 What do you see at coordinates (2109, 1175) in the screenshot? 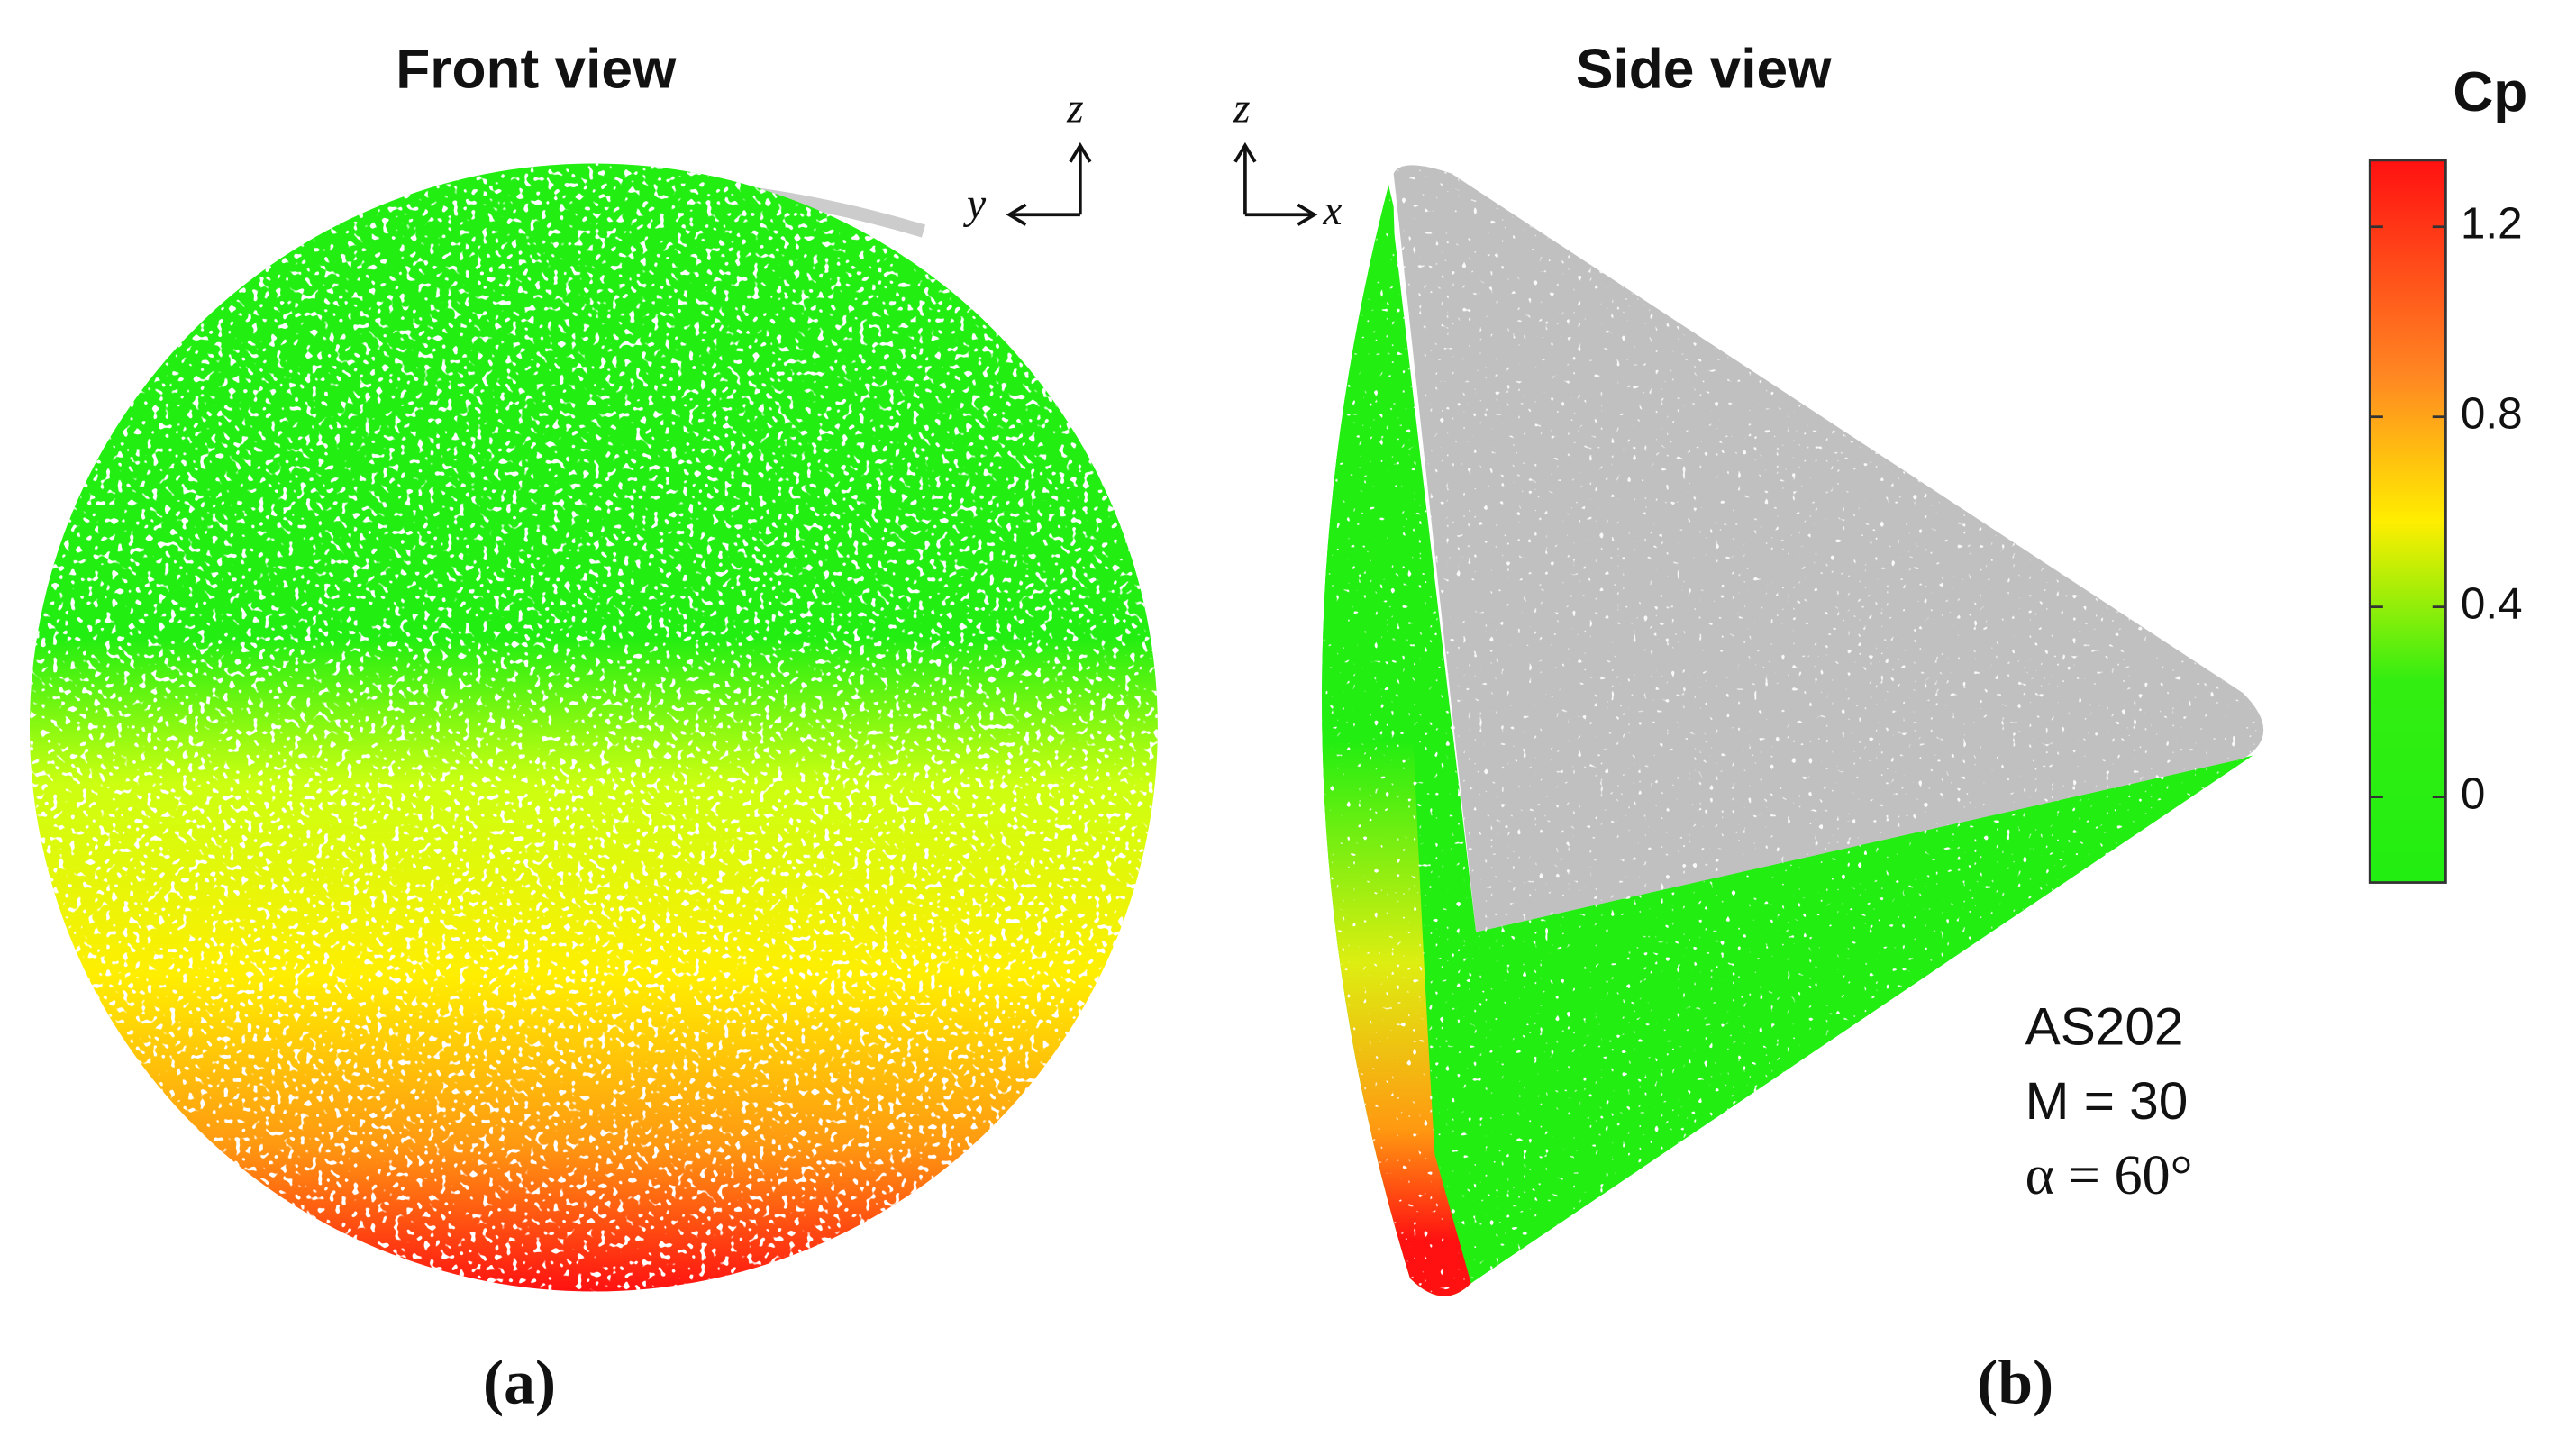
I see `annotation: α = 60°` at bounding box center [2109, 1175].